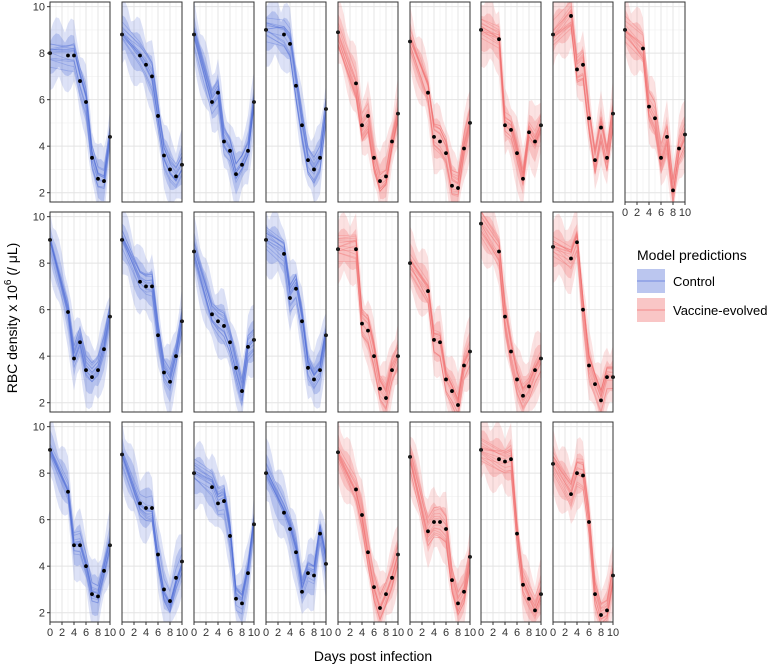 The width and height of the screenshot is (778, 666). I want to click on y-tick-label: 6, so click(42, 521).